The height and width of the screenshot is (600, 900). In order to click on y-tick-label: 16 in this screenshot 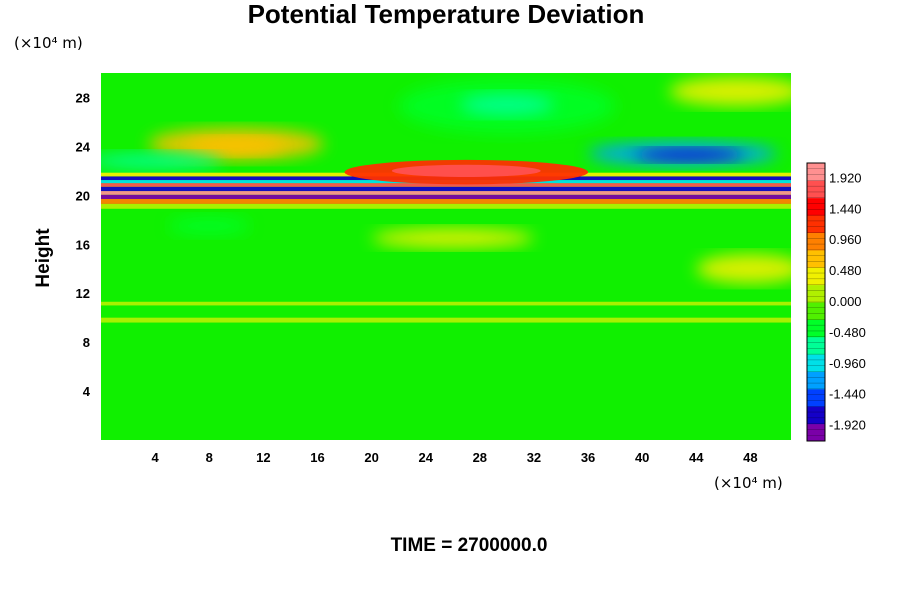, I will do `click(83, 244)`.